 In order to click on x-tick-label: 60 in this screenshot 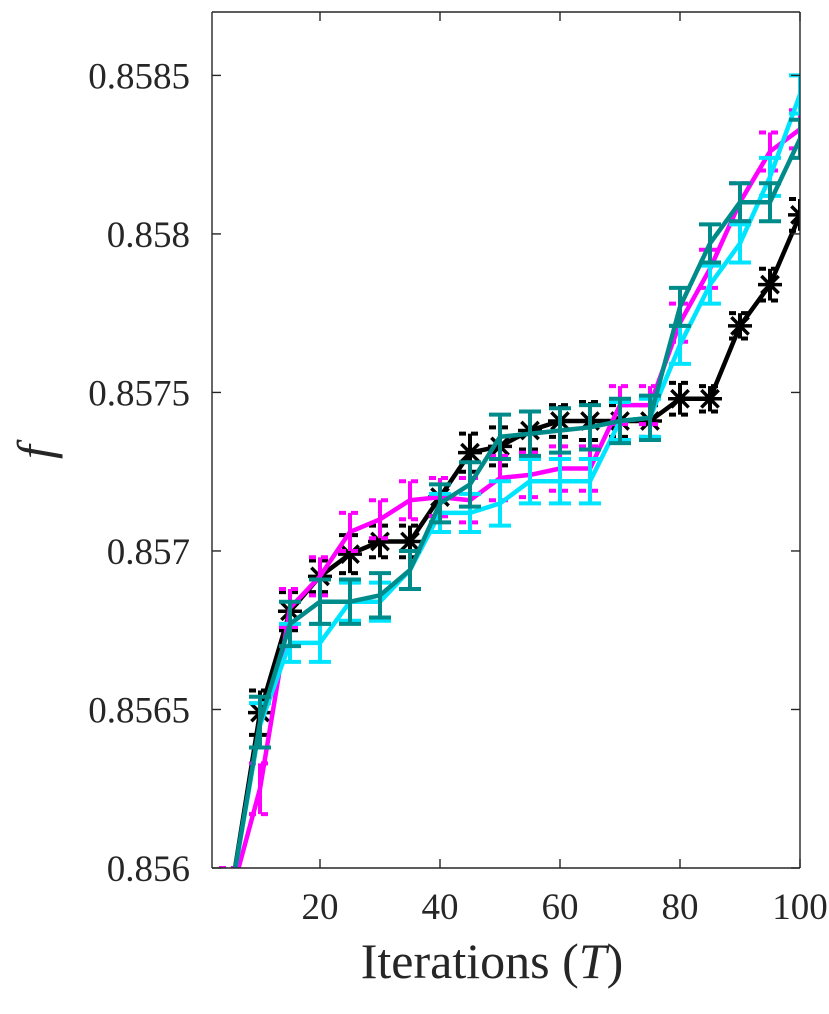, I will do `click(560, 907)`.